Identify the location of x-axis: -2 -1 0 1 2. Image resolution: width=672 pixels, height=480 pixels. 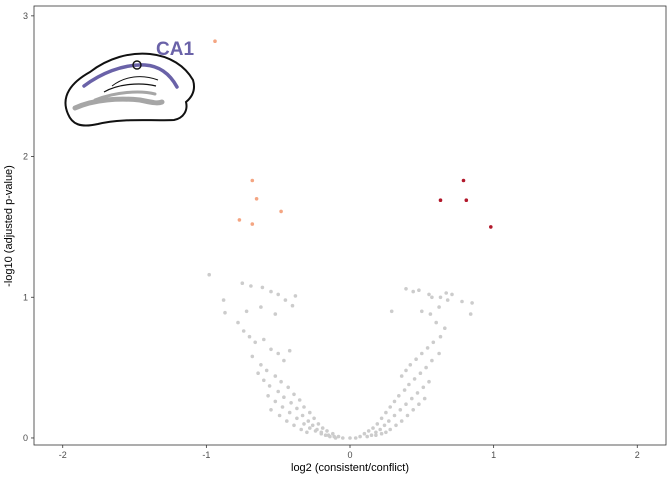
(349, 452).